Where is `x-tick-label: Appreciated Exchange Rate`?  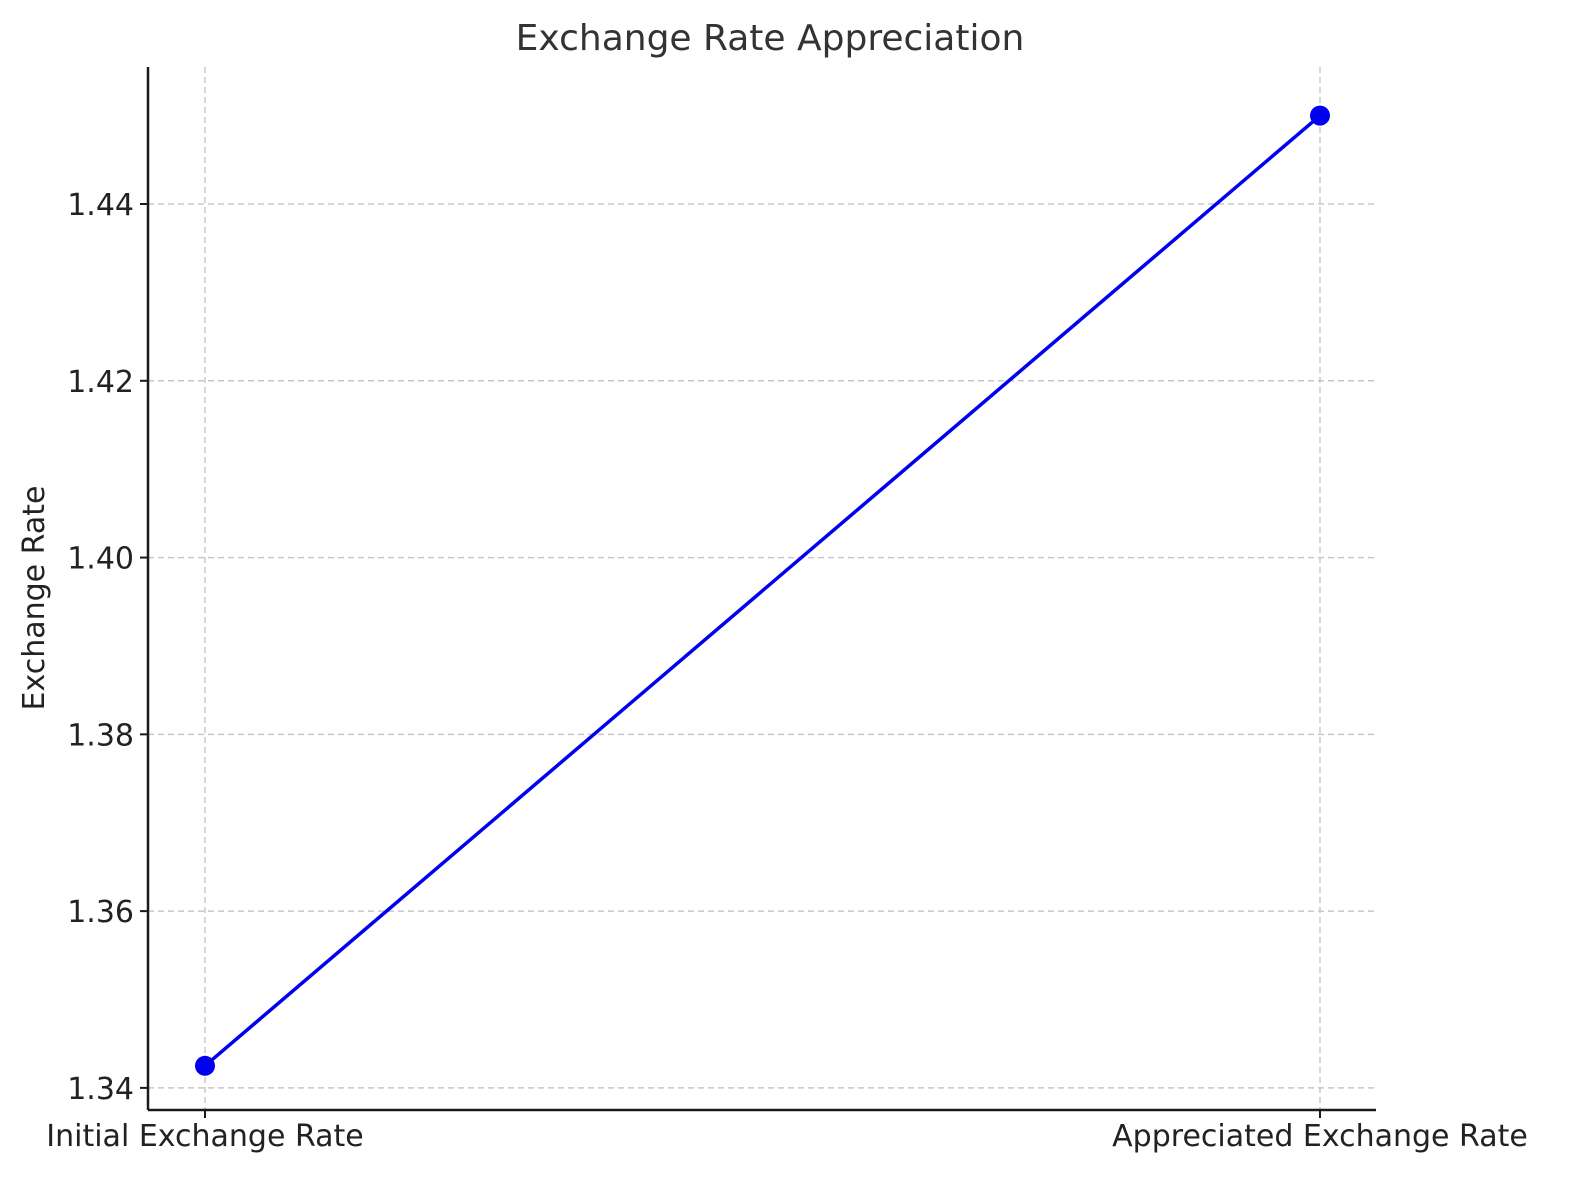 x-tick-label: Appreciated Exchange Rate is located at coordinates (1320, 1136).